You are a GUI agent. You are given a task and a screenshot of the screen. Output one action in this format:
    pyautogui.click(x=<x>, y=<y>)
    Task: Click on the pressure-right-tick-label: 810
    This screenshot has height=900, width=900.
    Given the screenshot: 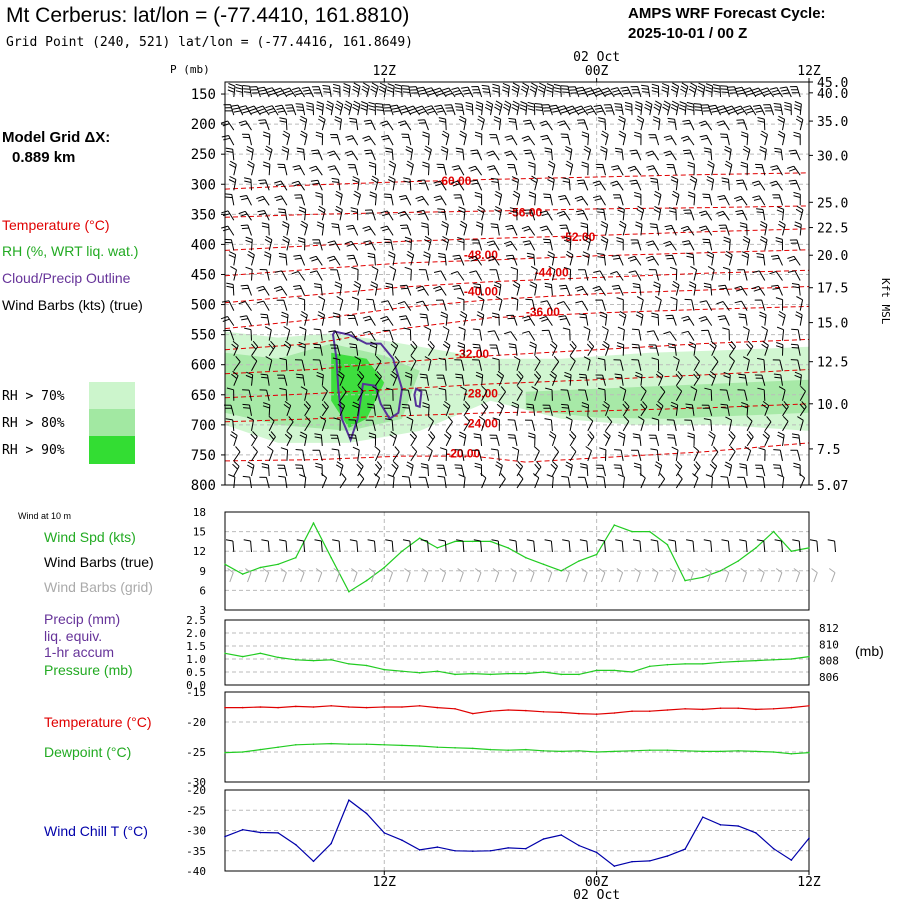 What is the action you would take?
    pyautogui.click(x=829, y=644)
    